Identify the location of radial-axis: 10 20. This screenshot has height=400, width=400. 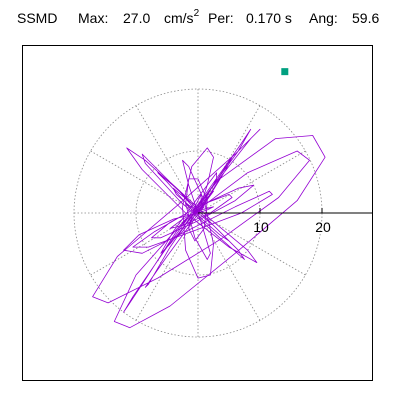
(285, 221).